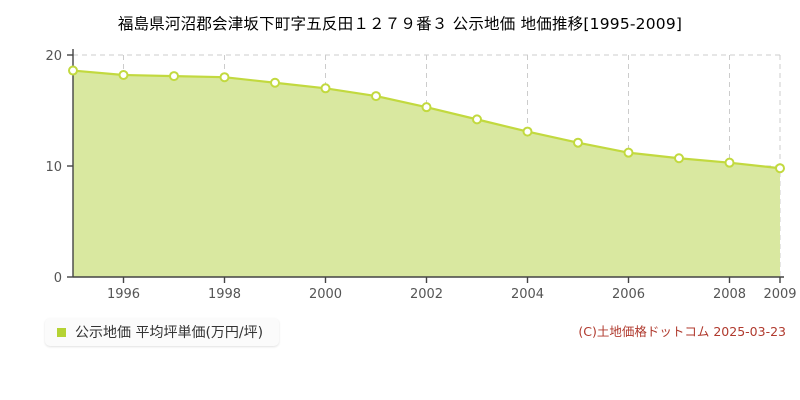  I want to click on x-tick-group: 1996 1998 2000 2002 2004 2006 2008 2009, so click(452, 289).